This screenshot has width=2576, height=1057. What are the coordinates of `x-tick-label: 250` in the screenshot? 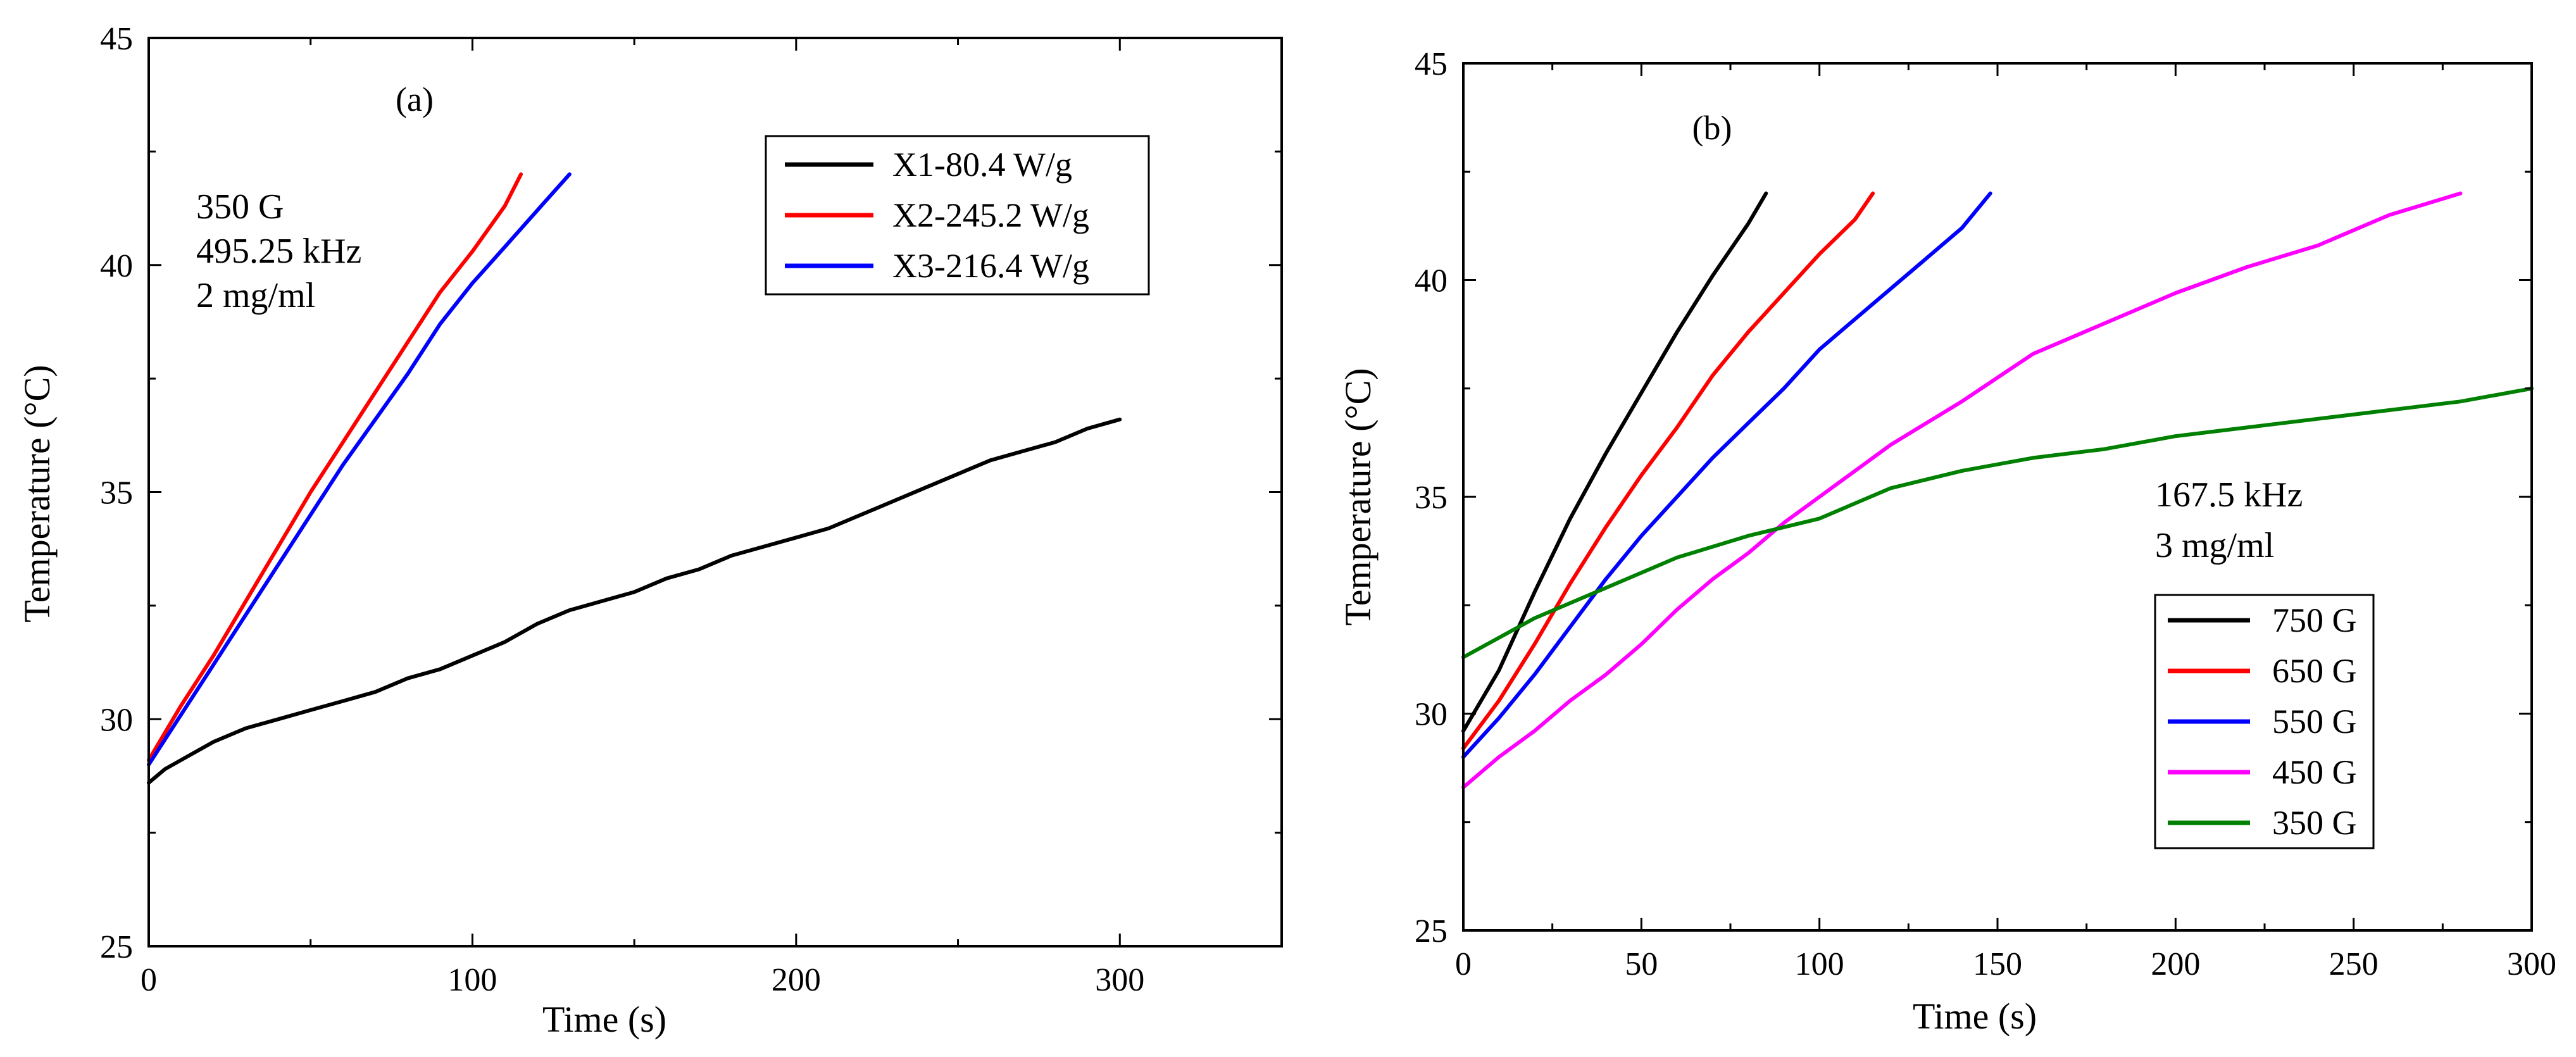 It's located at (2354, 964).